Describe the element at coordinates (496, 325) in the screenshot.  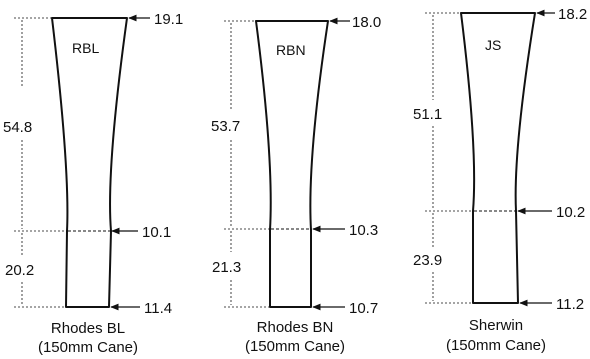
I see `specimen-name: Sherwin` at that location.